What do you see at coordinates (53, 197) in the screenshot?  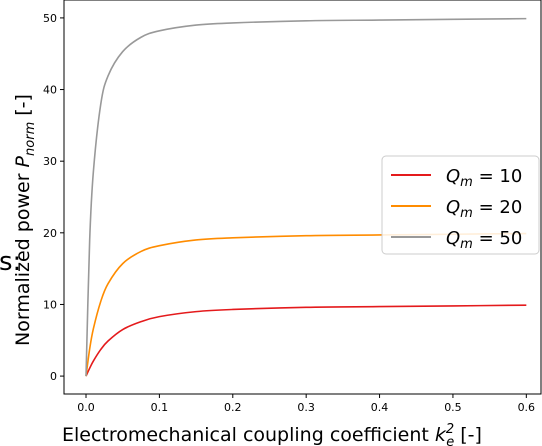 I see `y-axis-ticks: 0 10 20 30 40 50` at bounding box center [53, 197].